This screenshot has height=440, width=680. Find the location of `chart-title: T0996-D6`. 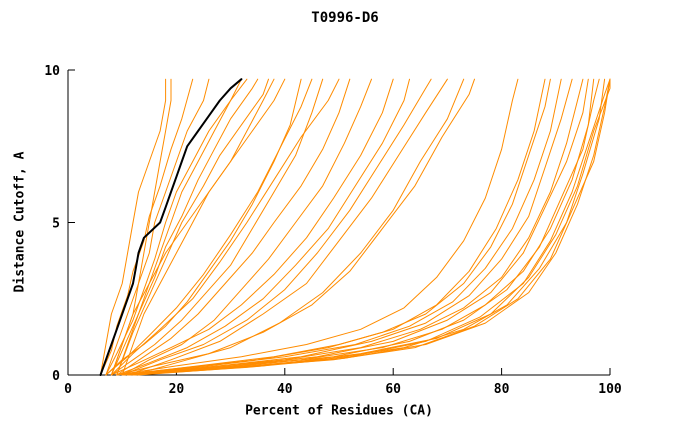

chart-title: T0996-D6 is located at coordinates (345, 18).